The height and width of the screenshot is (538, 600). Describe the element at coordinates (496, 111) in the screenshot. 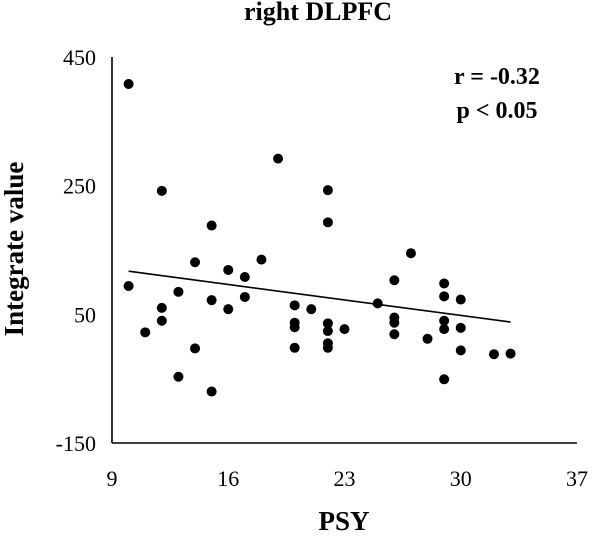

I see `stat-annotation: p < 0.05` at that location.